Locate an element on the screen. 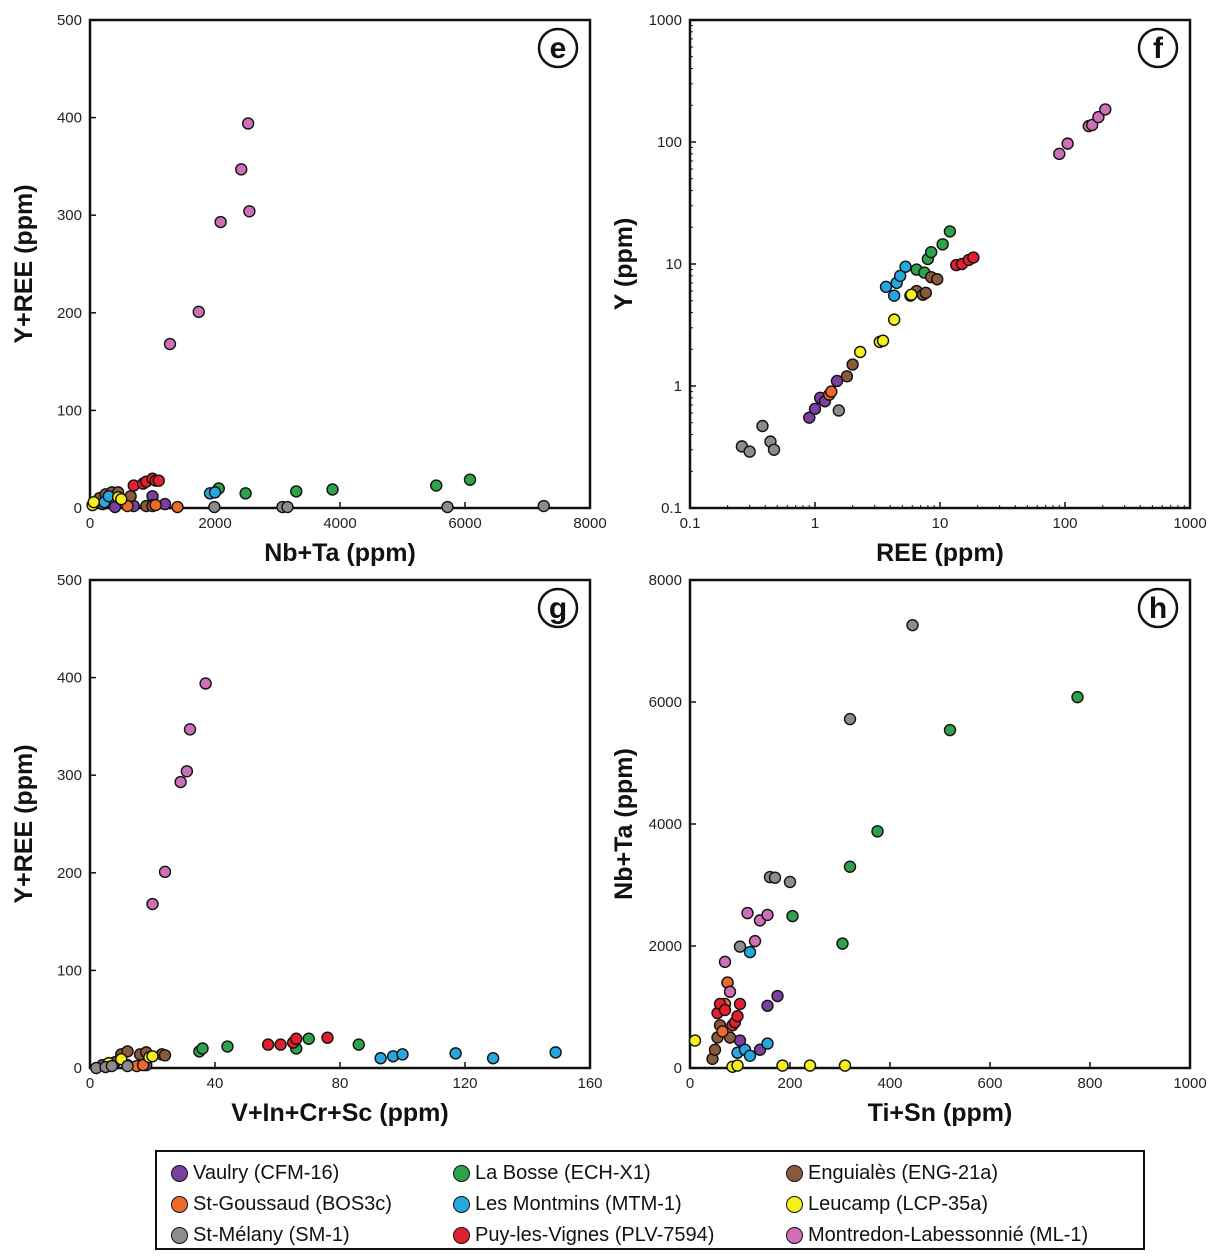 Image resolution: width=1221 pixels, height=1256 pixels. y-tick-label: 6000 is located at coordinates (665, 702).